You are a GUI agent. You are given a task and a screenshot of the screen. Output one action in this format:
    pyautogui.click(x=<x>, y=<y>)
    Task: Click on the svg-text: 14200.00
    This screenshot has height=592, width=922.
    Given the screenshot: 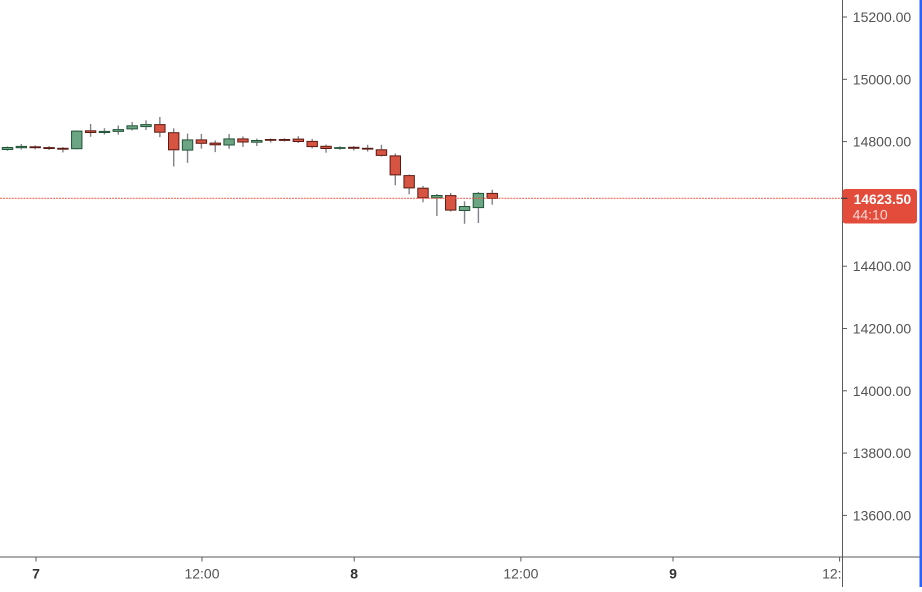 What is the action you would take?
    pyautogui.click(x=882, y=329)
    